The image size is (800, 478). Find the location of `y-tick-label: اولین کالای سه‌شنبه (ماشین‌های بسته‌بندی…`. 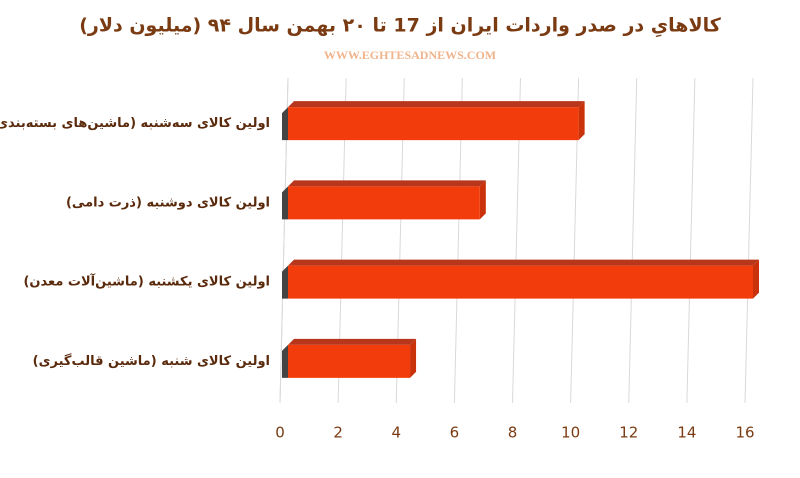

y-tick-label: اولین کالای سه‌شنبه (ماشین‌های بسته‌بندی… is located at coordinates (135, 123).